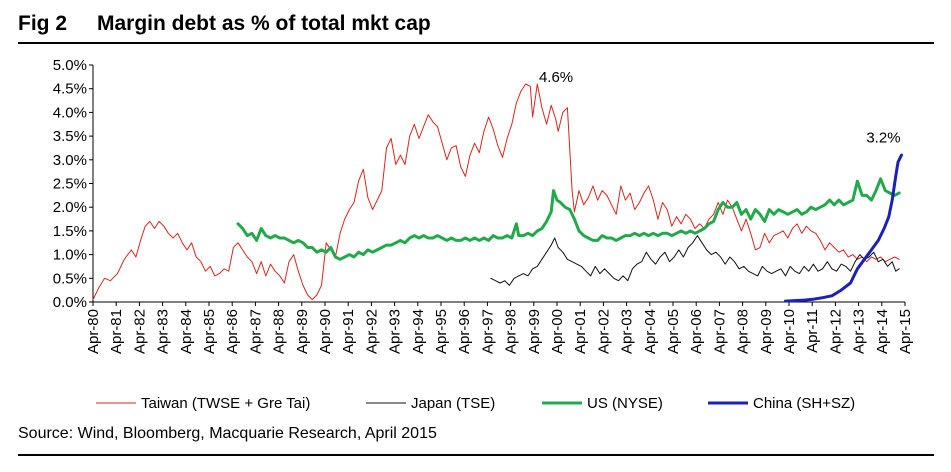  I want to click on x-tick-label: Apr-92, so click(371, 331).